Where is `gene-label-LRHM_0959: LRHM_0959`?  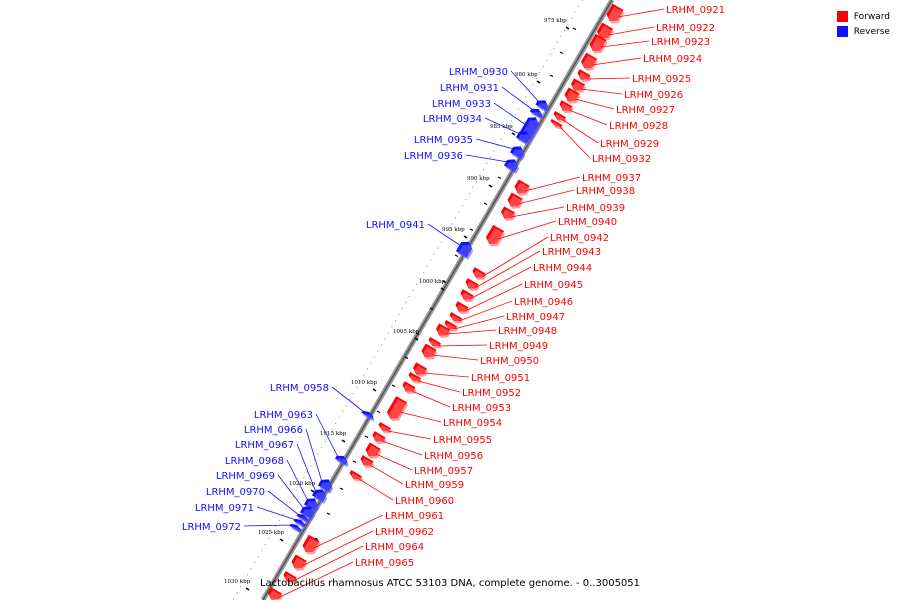
gene-label-LRHM_0959: LRHM_0959 is located at coordinates (434, 485).